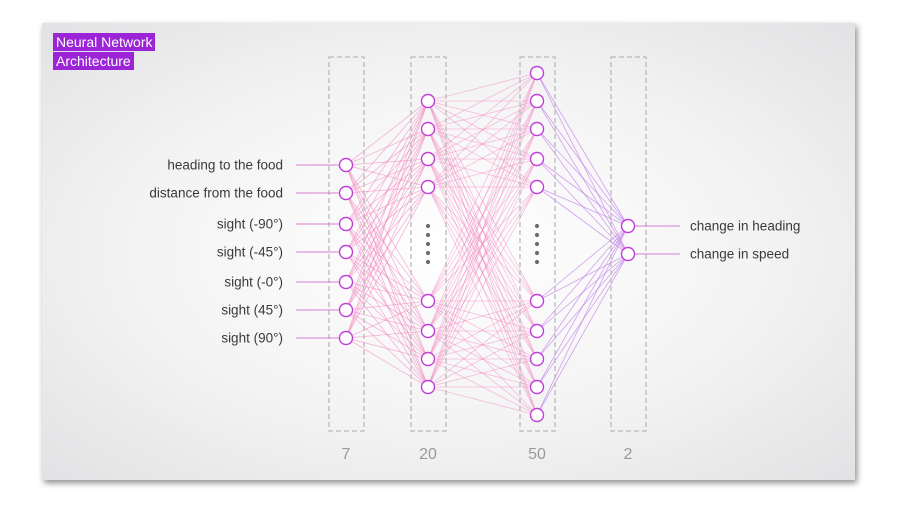 Image resolution: width=900 pixels, height=506 pixels. Describe the element at coordinates (93, 61) in the screenshot. I see `title-line-2: Architecture` at that location.